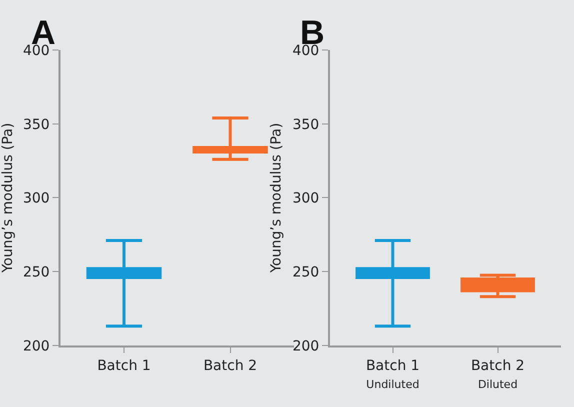  What do you see at coordinates (393, 375) in the screenshot?
I see `x-tick-label: Batch 1 Undiluted` at bounding box center [393, 375].